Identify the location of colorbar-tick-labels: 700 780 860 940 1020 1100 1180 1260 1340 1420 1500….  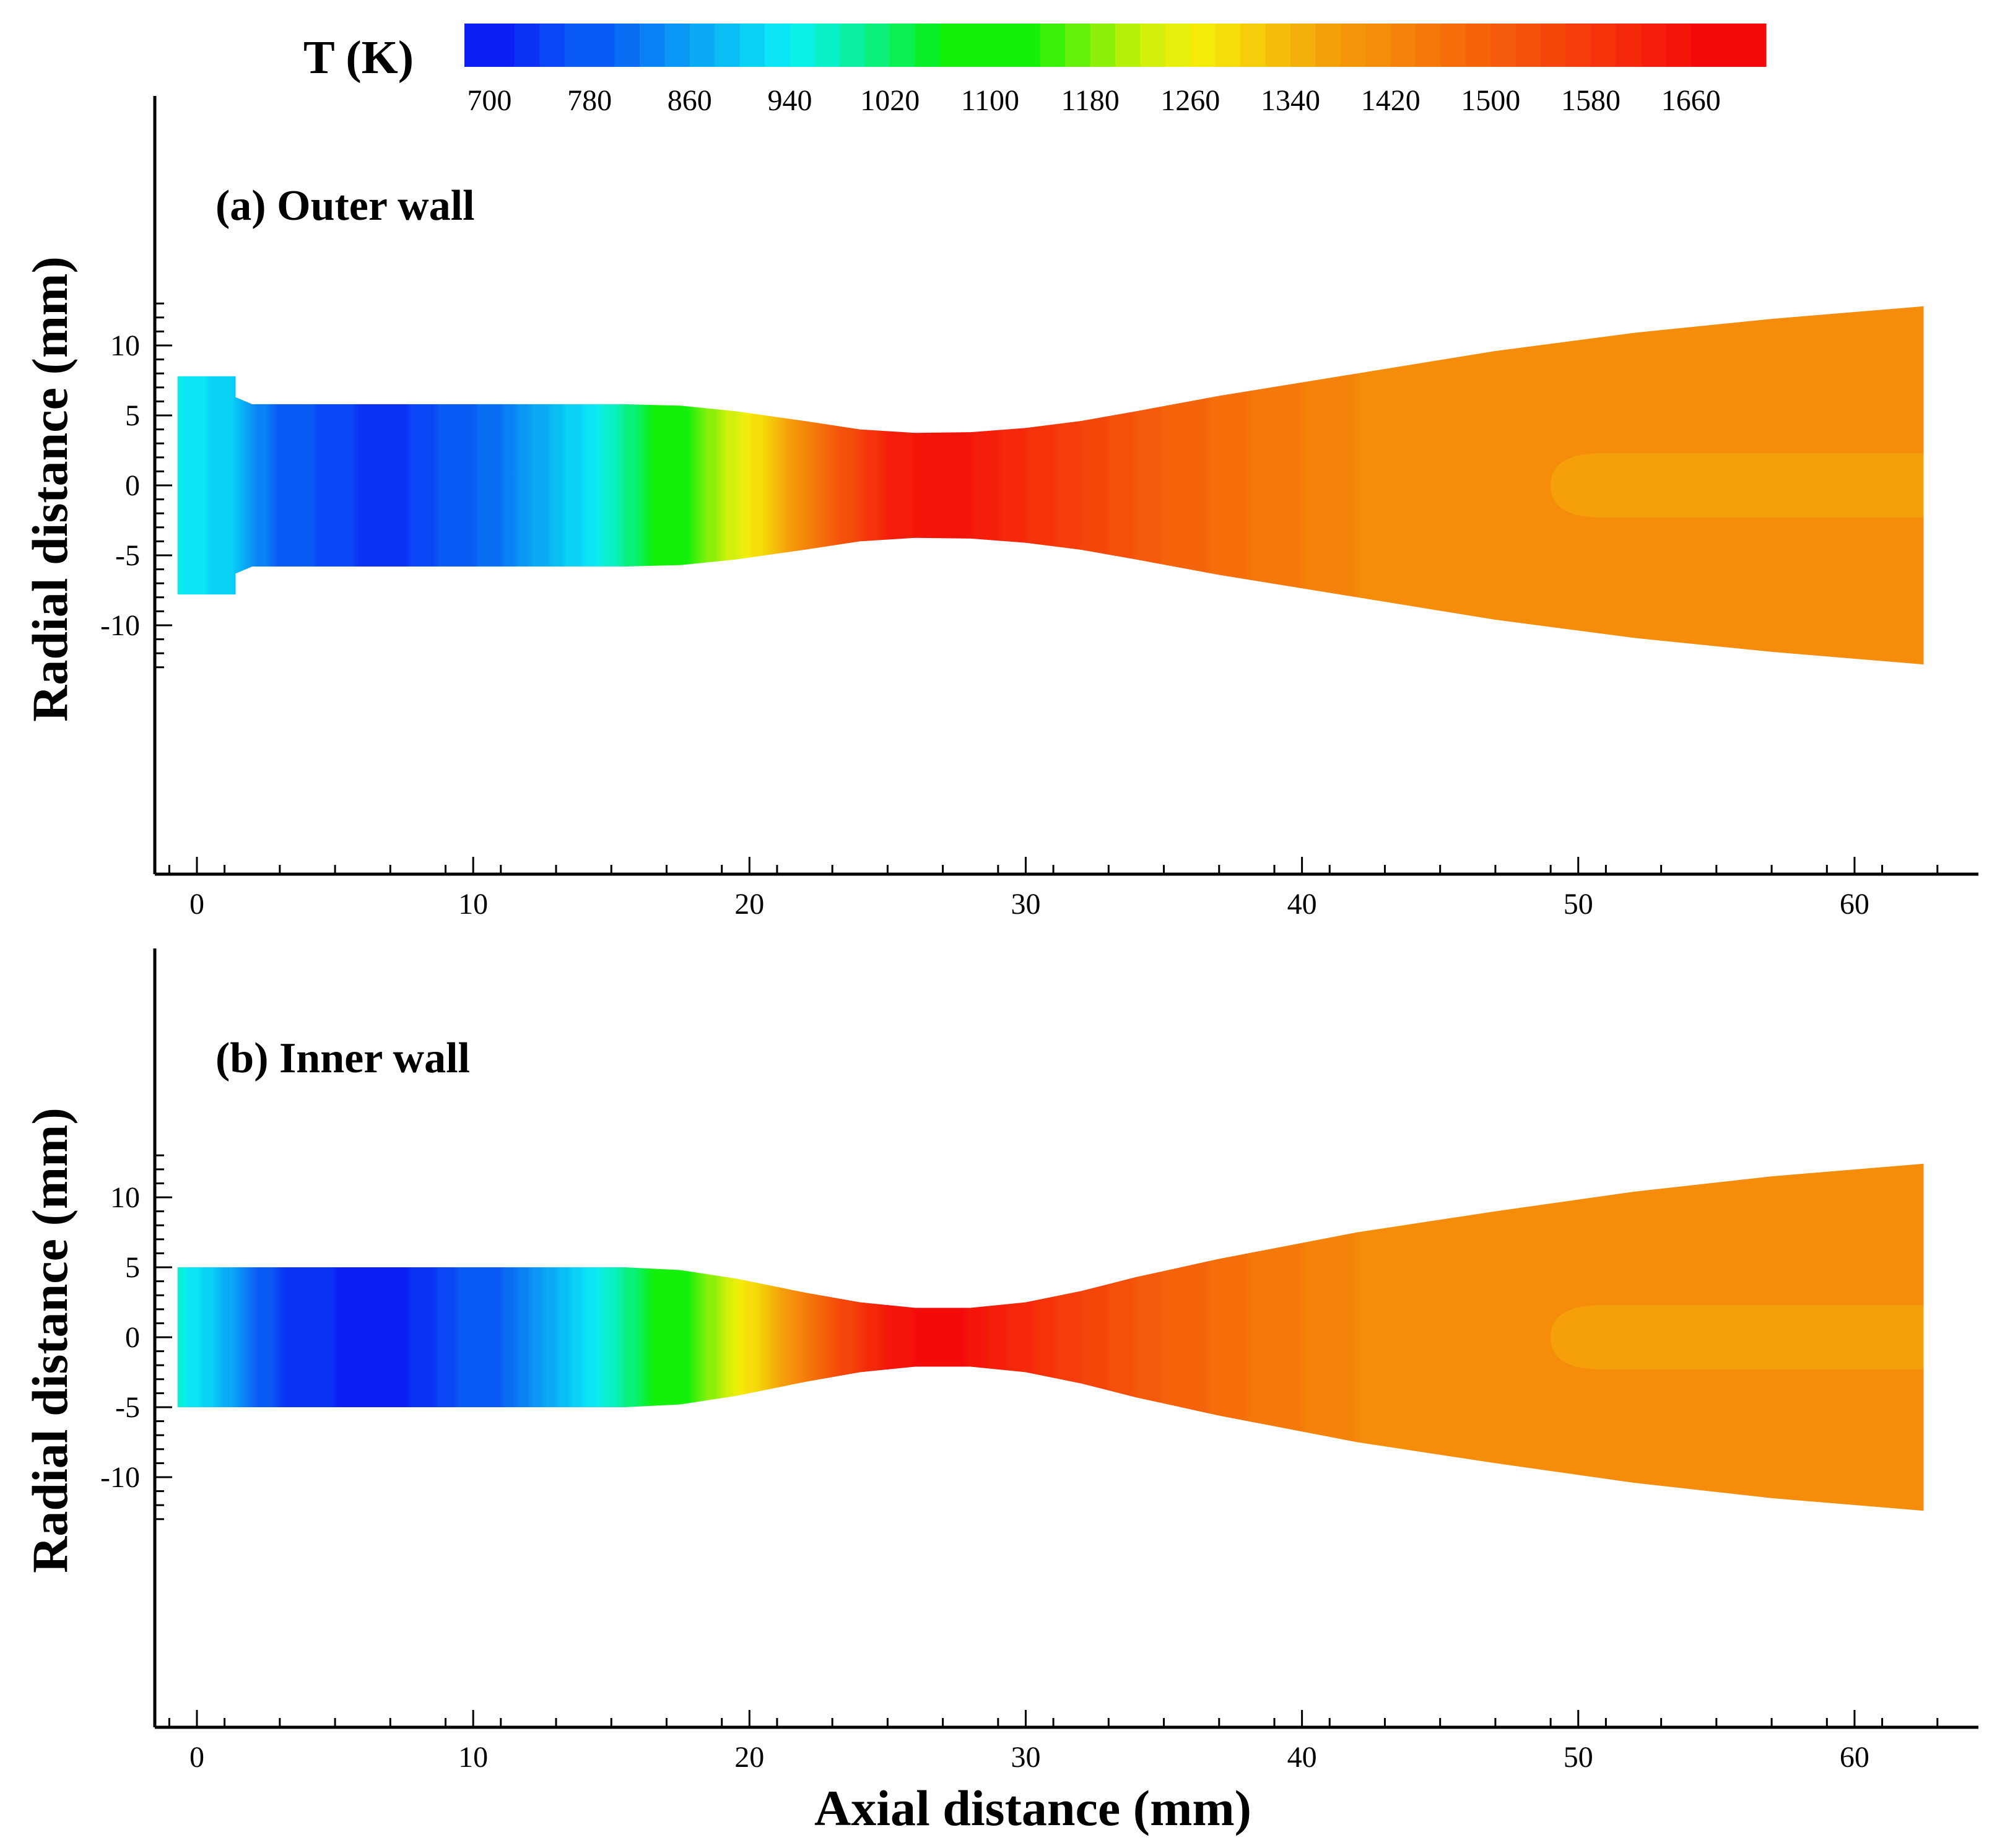
(1093, 100).